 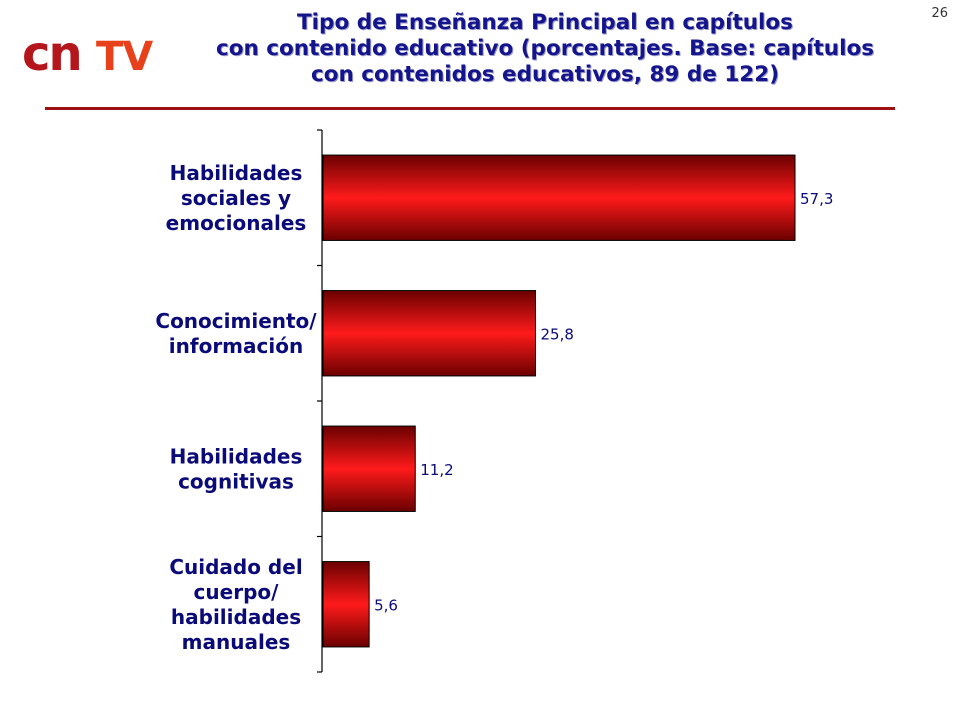 I want to click on bar-value-label: 25,8, so click(x=557, y=334).